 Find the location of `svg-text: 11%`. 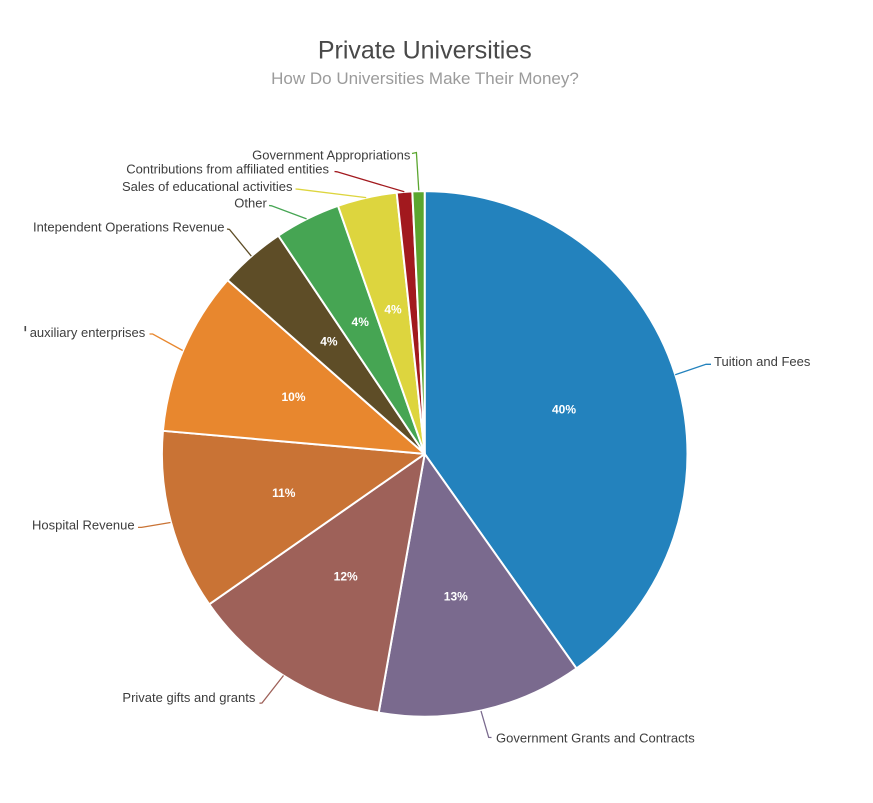

svg-text: 11% is located at coordinates (284, 493).